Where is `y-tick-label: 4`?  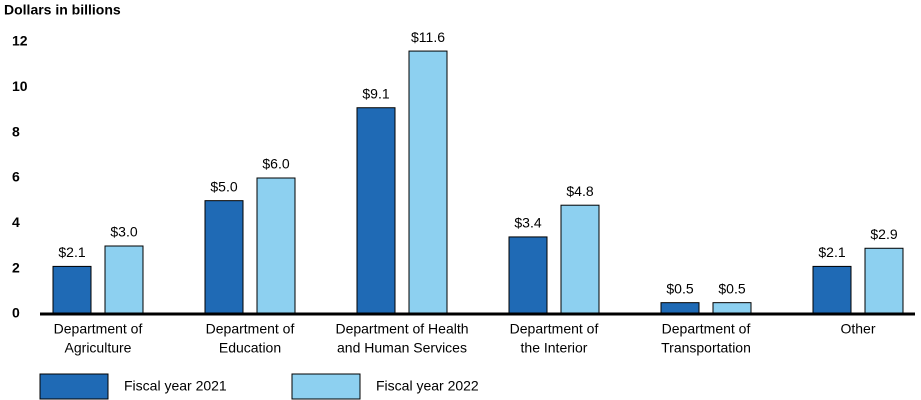 y-tick-label: 4 is located at coordinates (16, 222).